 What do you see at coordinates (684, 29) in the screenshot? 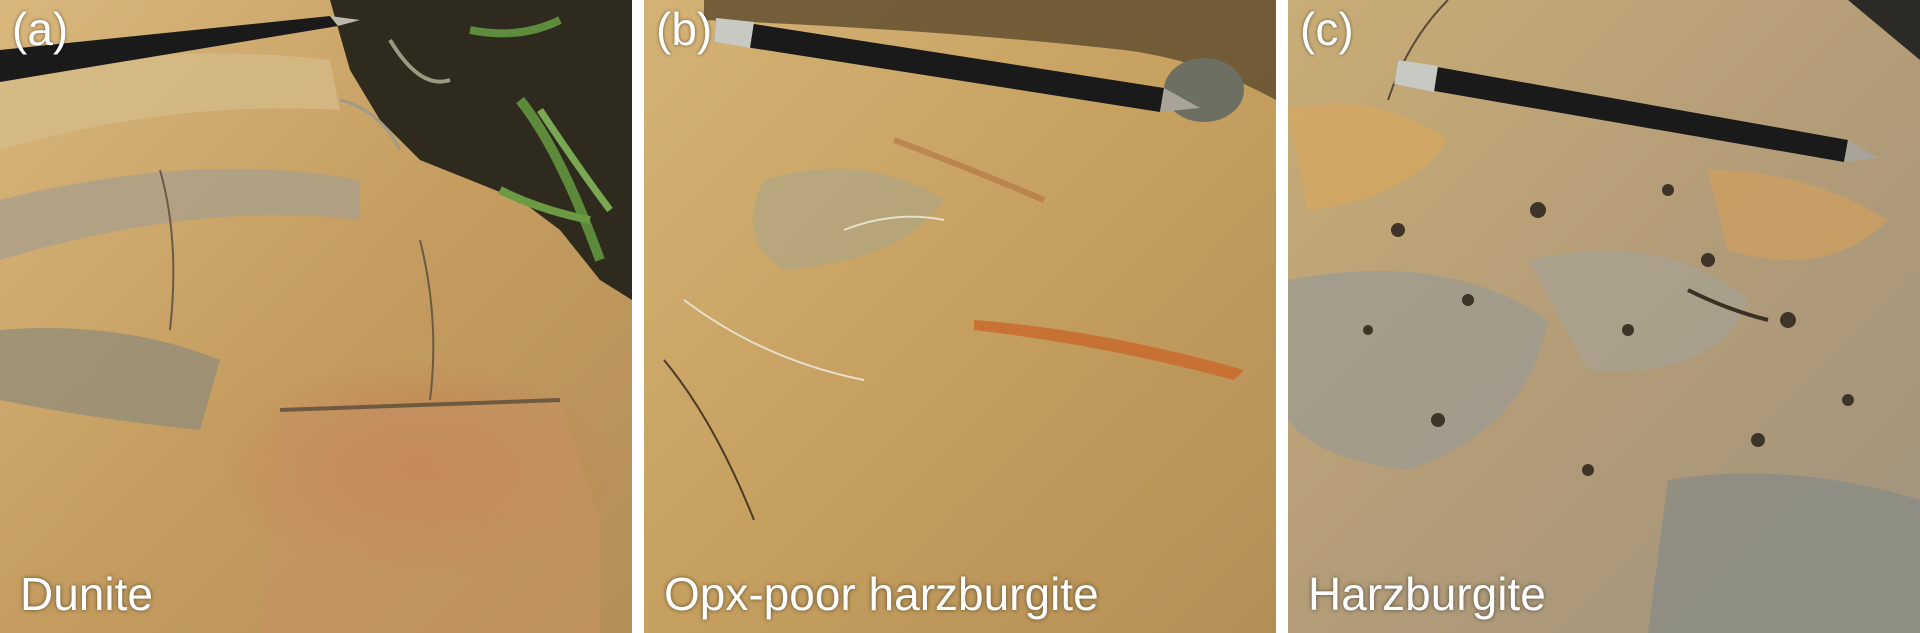
I see `panel-label: (b)` at bounding box center [684, 29].